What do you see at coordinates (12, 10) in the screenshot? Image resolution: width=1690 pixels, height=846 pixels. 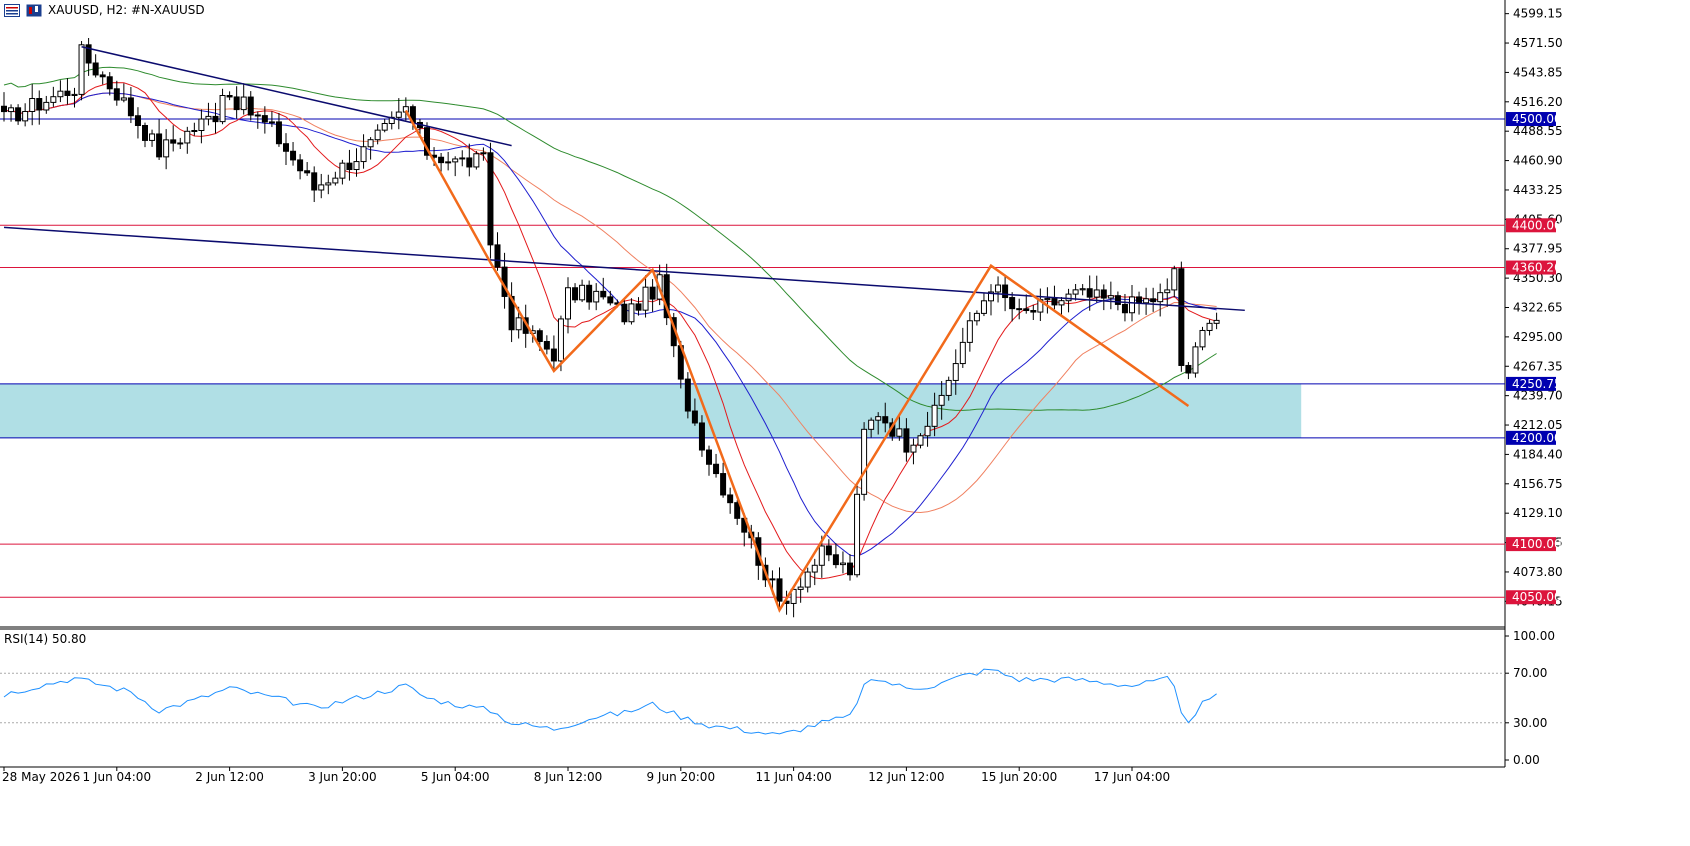 I see `window-menu-icon` at bounding box center [12, 10].